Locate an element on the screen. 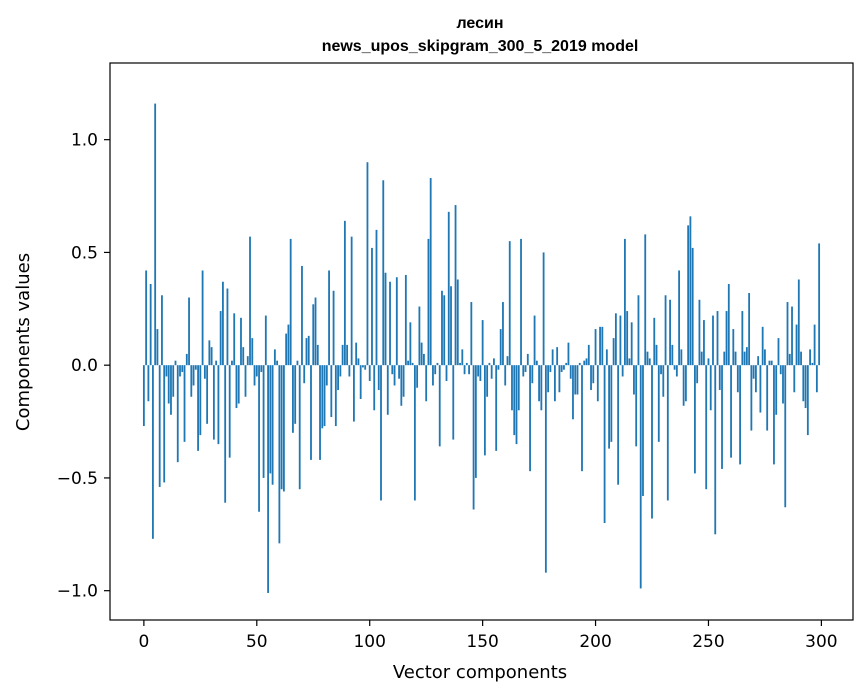  y-tick-label: −1.0 is located at coordinates (77, 592).